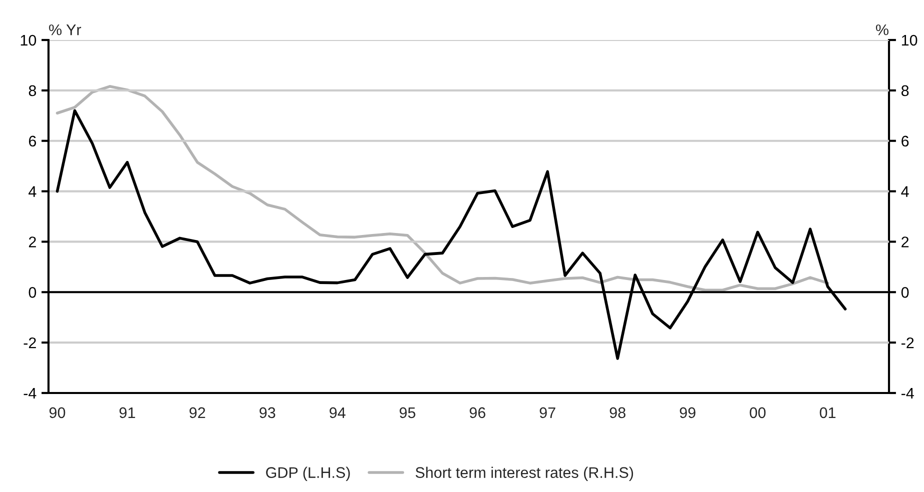 Image resolution: width=924 pixels, height=492 pixels. What do you see at coordinates (758, 412) in the screenshot?
I see `x-tick-label: 00` at bounding box center [758, 412].